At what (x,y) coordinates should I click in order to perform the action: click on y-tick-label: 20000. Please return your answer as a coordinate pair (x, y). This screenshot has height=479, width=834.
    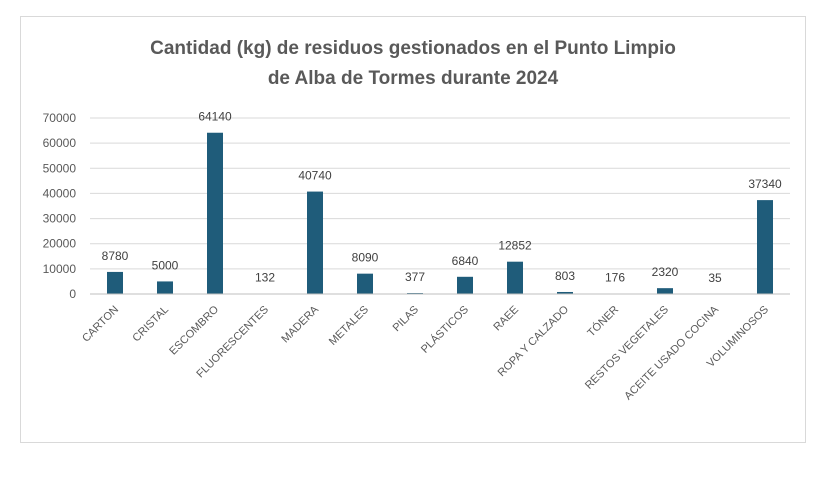
    Looking at the image, I should click on (60, 244).